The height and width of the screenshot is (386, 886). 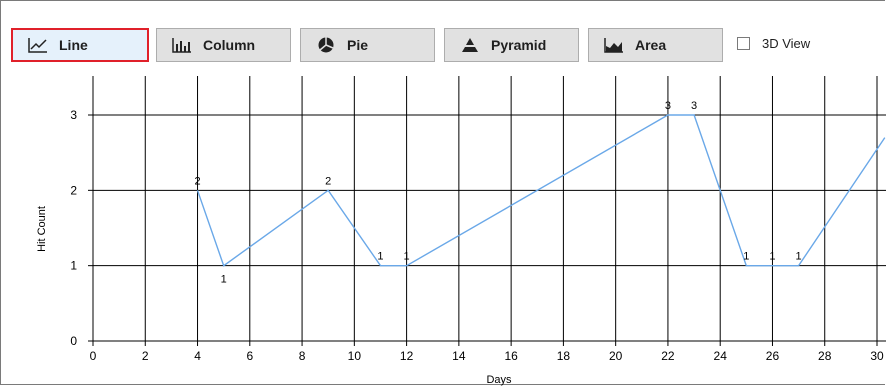 What do you see at coordinates (651, 45) in the screenshot?
I see `area-button-label: Area` at bounding box center [651, 45].